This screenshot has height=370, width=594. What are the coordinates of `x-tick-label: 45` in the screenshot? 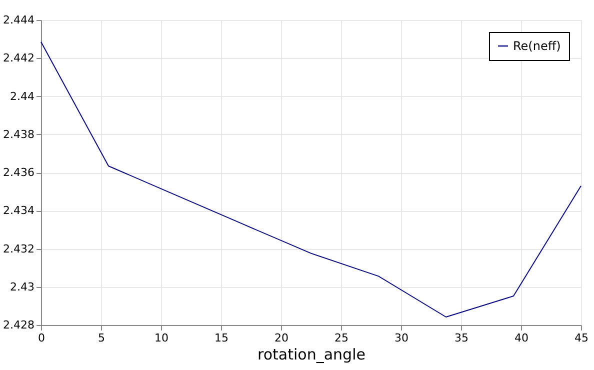 It's located at (581, 338).